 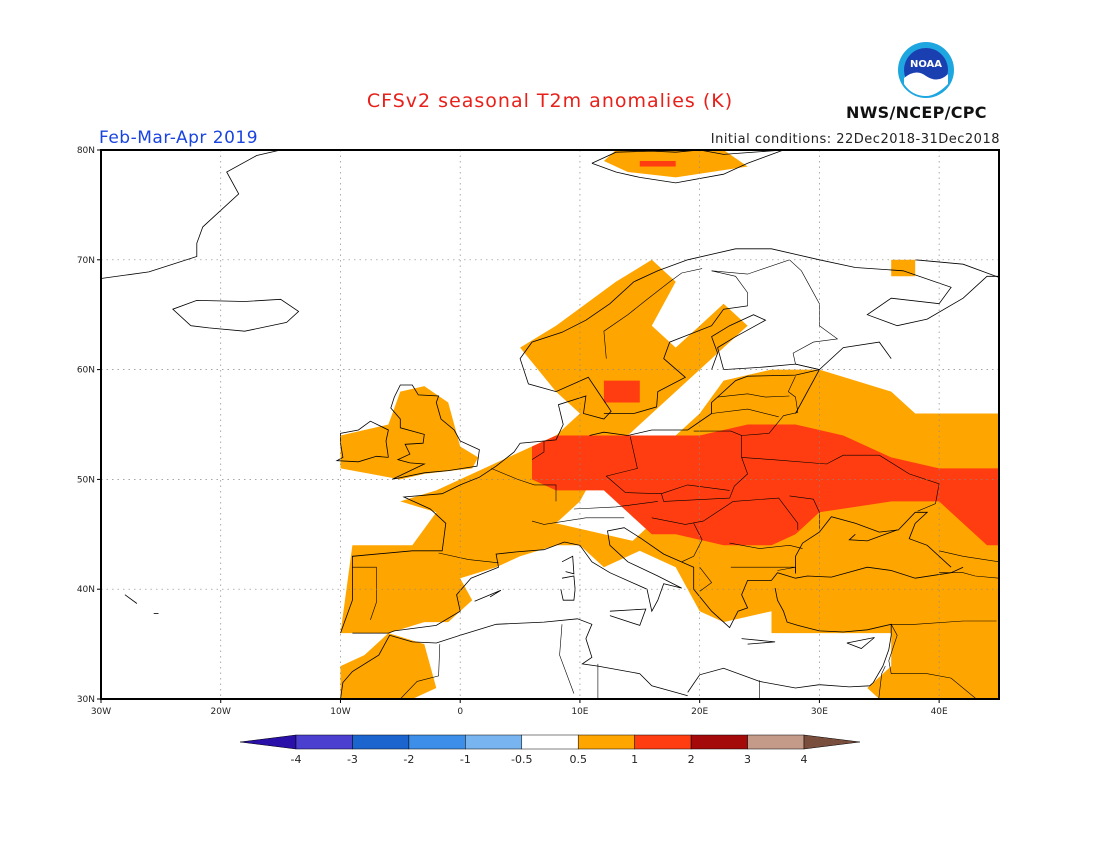 What do you see at coordinates (101, 712) in the screenshot?
I see `lon-tick-label: 30W` at bounding box center [101, 712].